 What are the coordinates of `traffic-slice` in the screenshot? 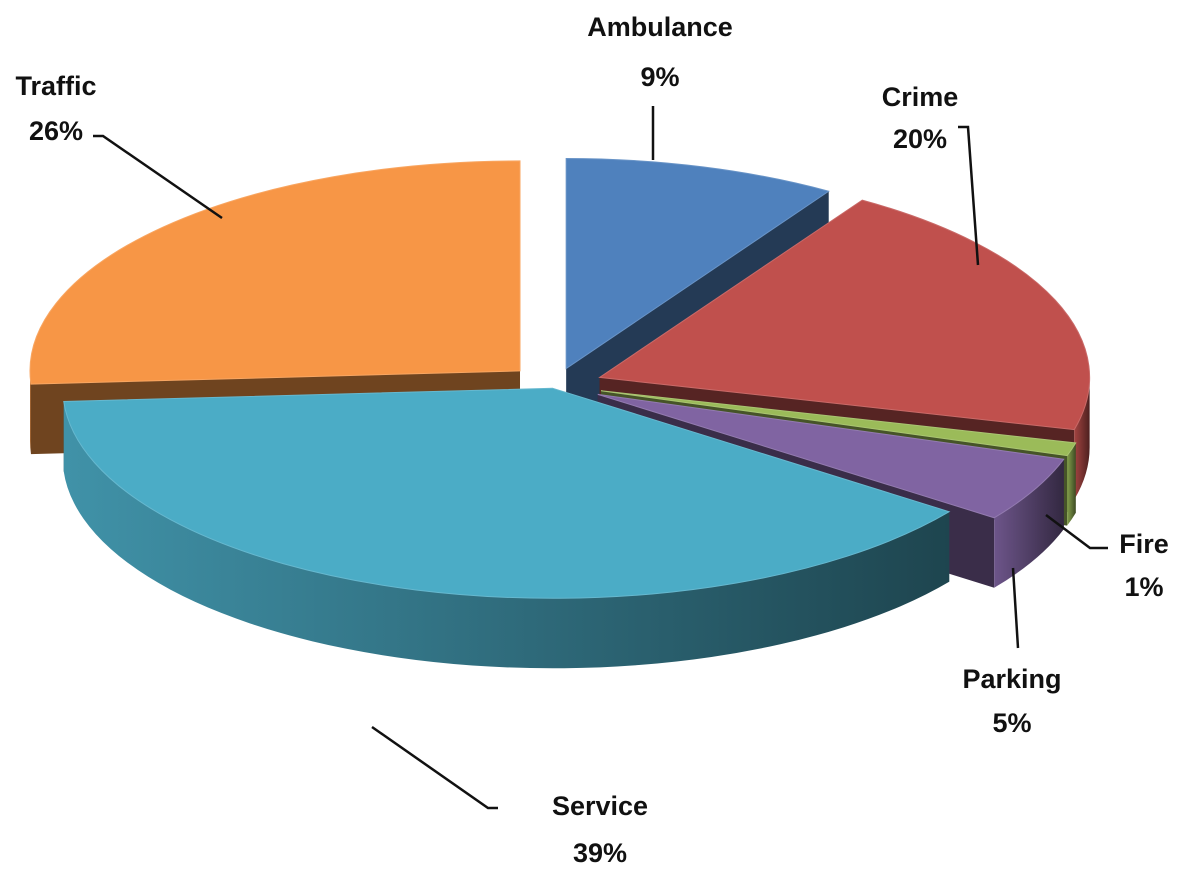 It's located at (275, 272).